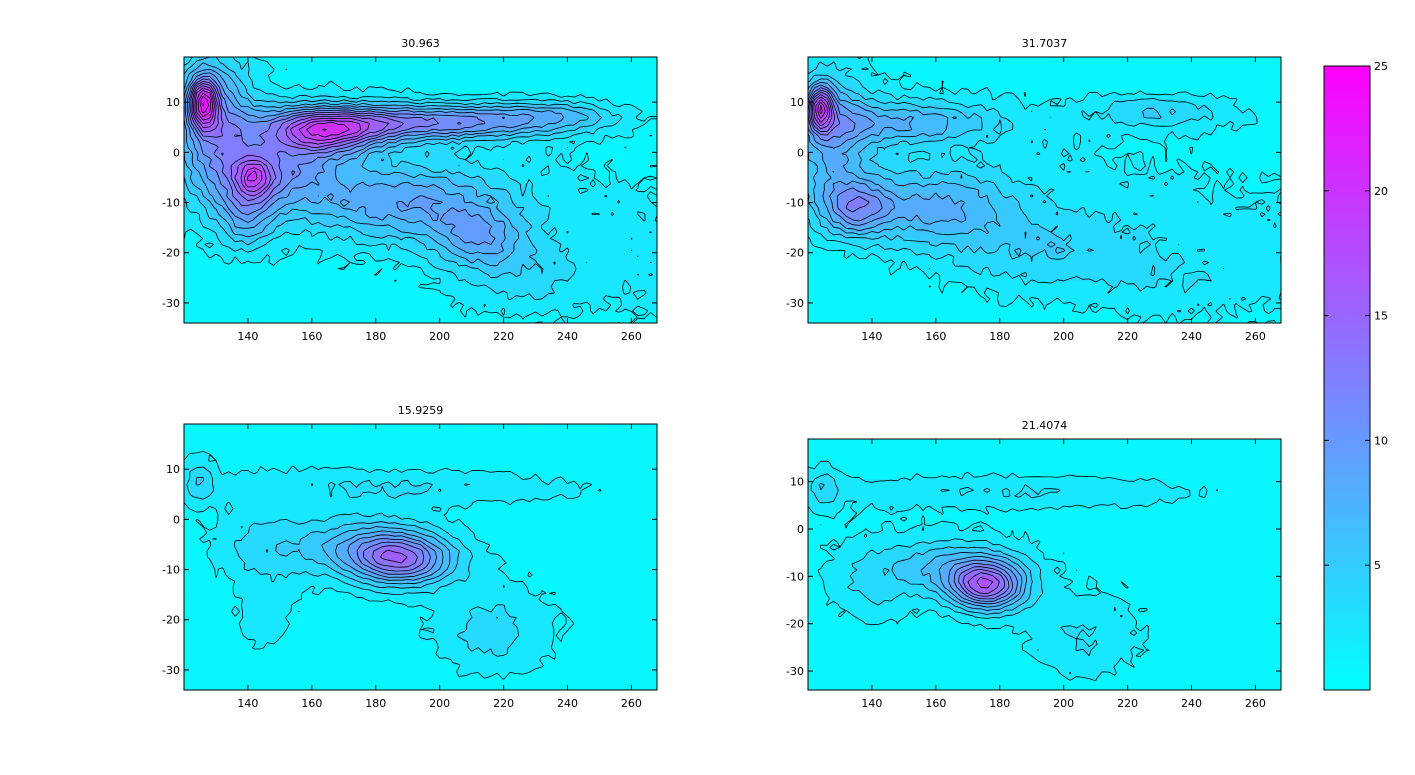 Image resolution: width=1415 pixels, height=775 pixels. Describe the element at coordinates (262, 111) in the screenshot. I see `contour-line` at that location.